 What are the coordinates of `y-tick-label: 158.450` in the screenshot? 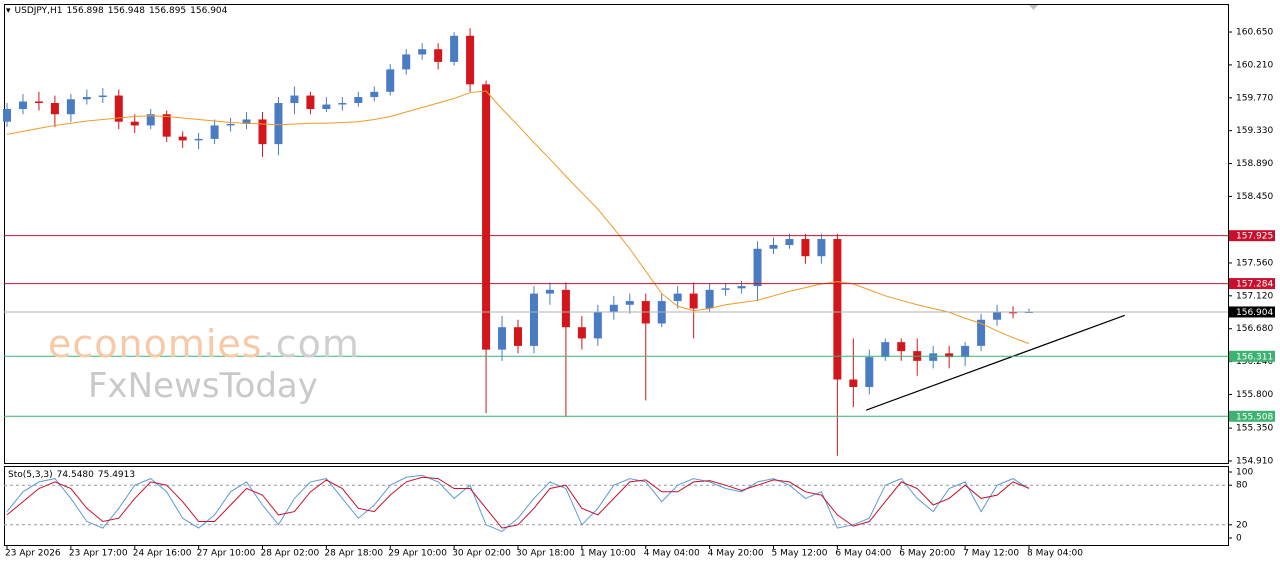 It's located at (1254, 197).